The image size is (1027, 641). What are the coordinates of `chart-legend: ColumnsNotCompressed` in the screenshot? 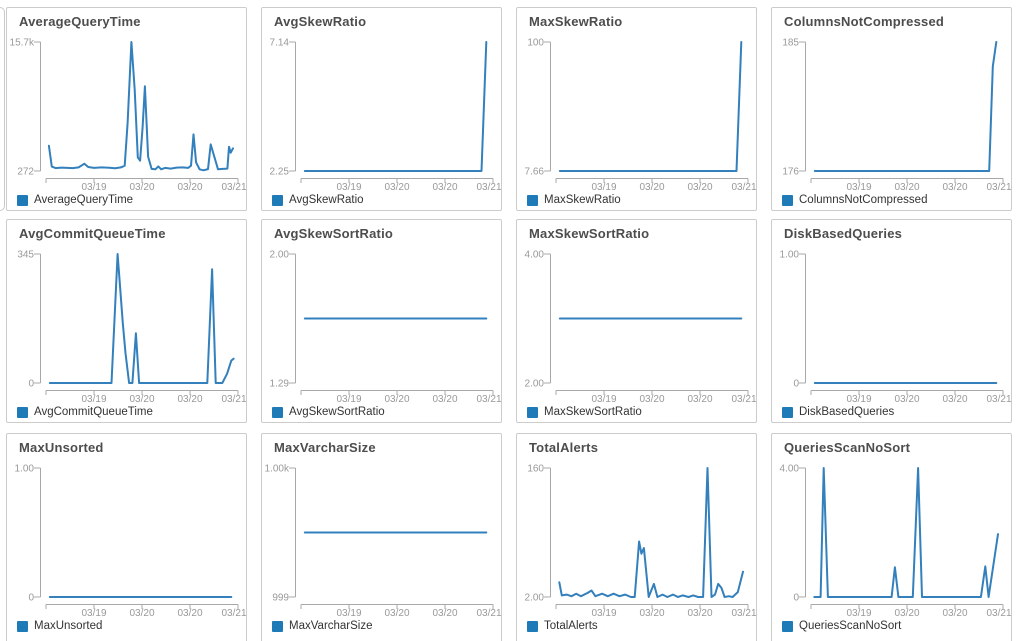 It's located at (854, 200).